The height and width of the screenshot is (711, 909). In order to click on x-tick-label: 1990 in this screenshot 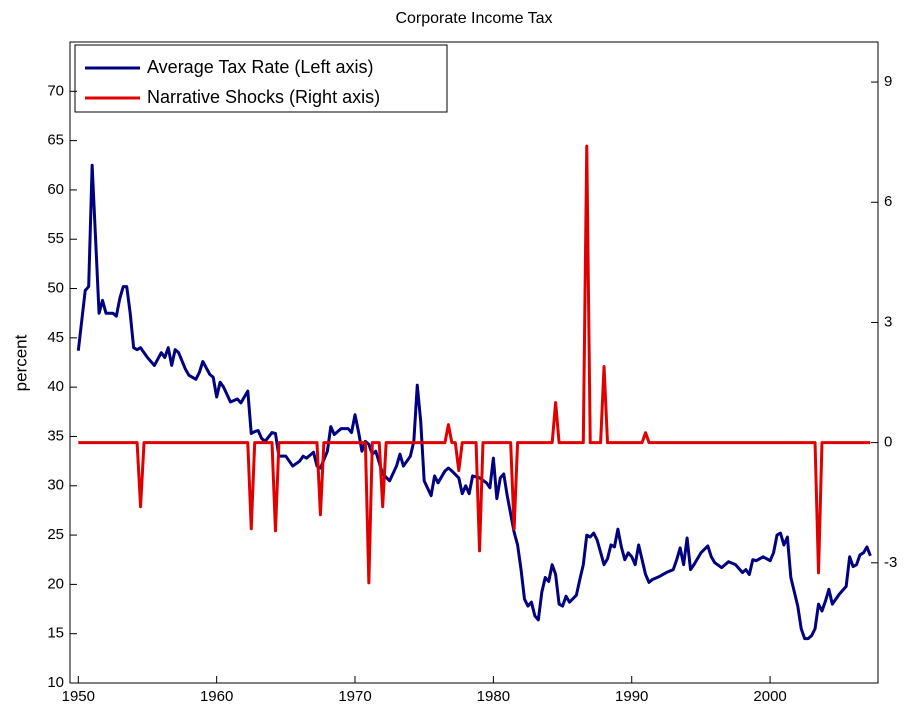, I will do `click(631, 696)`.